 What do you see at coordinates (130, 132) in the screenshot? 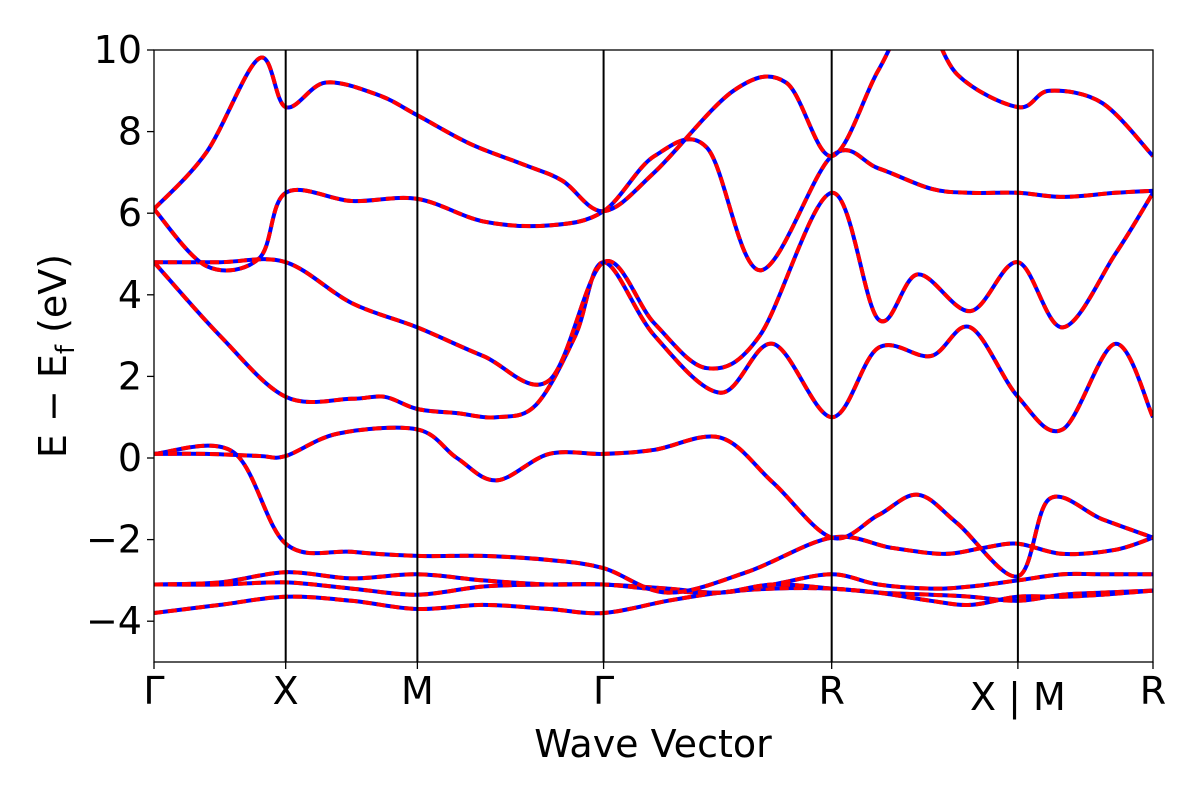
I see `y-tick-label: 8` at bounding box center [130, 132].